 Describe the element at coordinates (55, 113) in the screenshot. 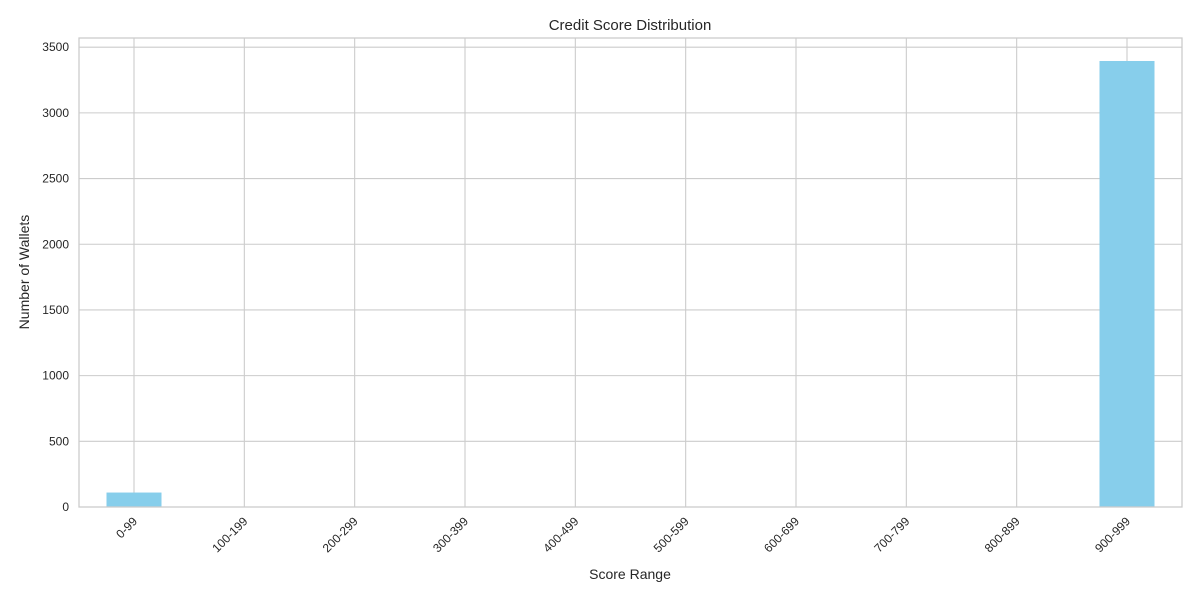

I see `y-tick-label: 3000` at that location.